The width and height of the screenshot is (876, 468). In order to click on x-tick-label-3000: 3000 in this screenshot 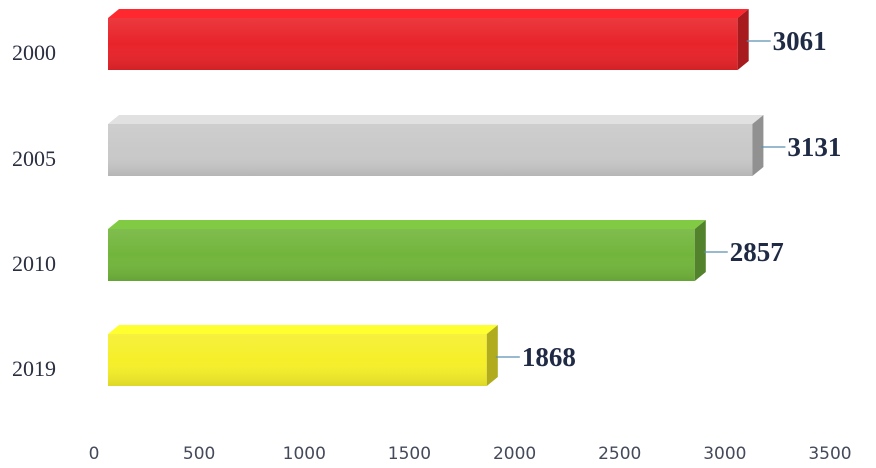, I will do `click(724, 454)`.